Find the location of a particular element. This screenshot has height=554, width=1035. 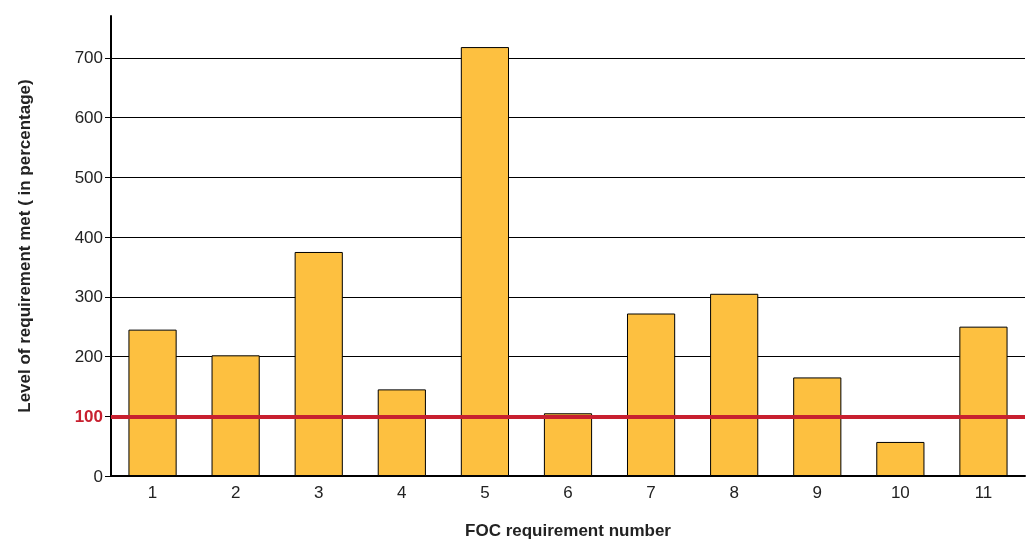

x-tick-label: 3 is located at coordinates (318, 492).